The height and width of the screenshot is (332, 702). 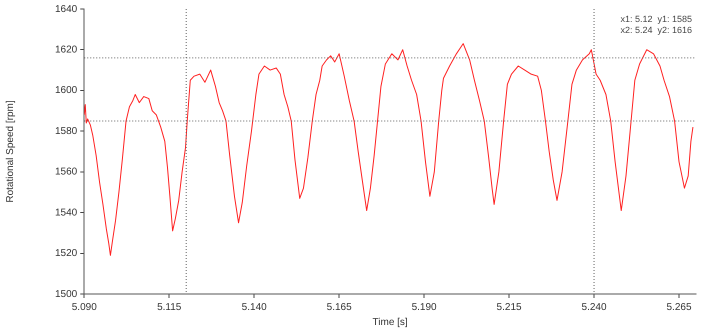 What do you see at coordinates (66, 131) in the screenshot?
I see `y-tick-label: 1580` at bounding box center [66, 131].